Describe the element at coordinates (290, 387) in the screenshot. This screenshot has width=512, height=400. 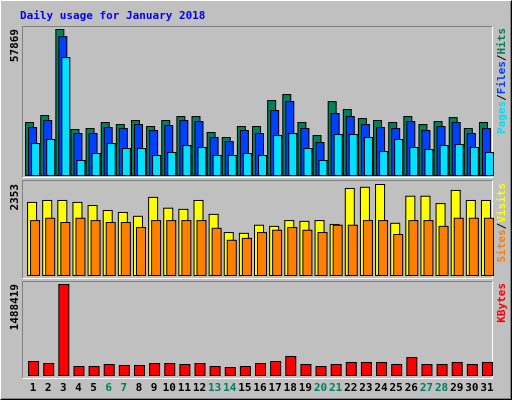
I see `x-tick-label: 18` at that location.